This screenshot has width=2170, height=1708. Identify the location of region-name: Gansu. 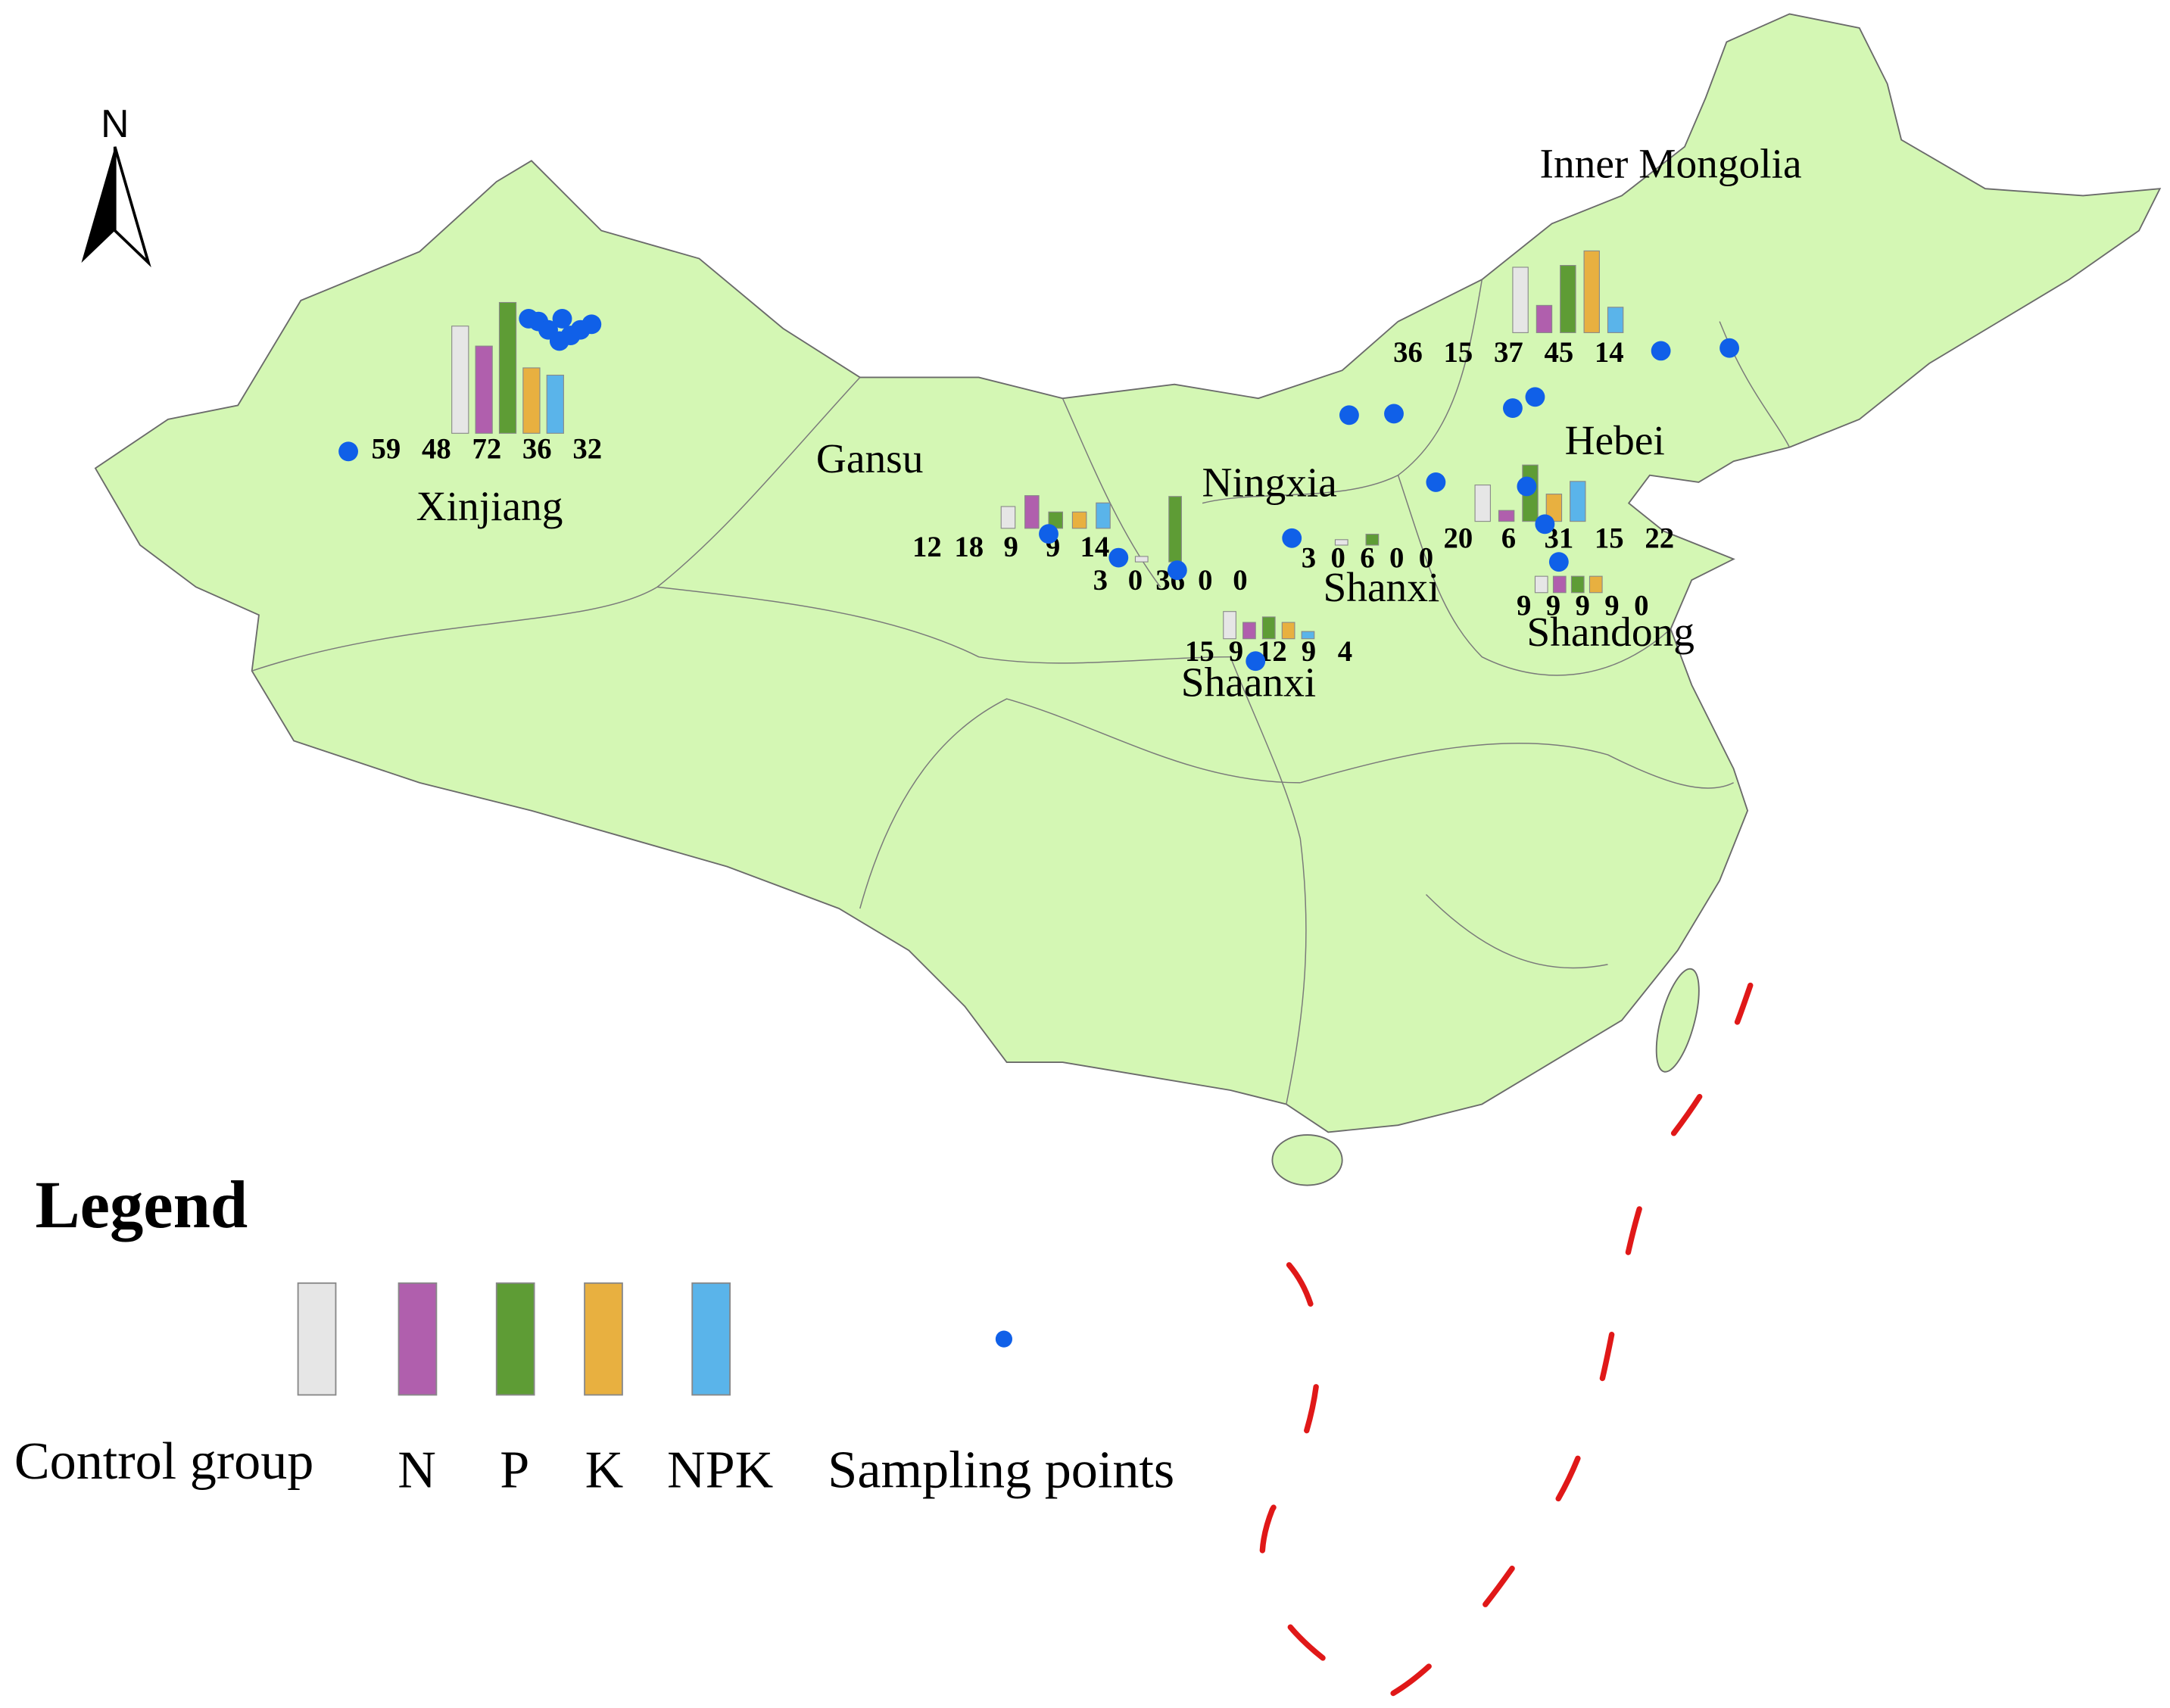
(870, 458).